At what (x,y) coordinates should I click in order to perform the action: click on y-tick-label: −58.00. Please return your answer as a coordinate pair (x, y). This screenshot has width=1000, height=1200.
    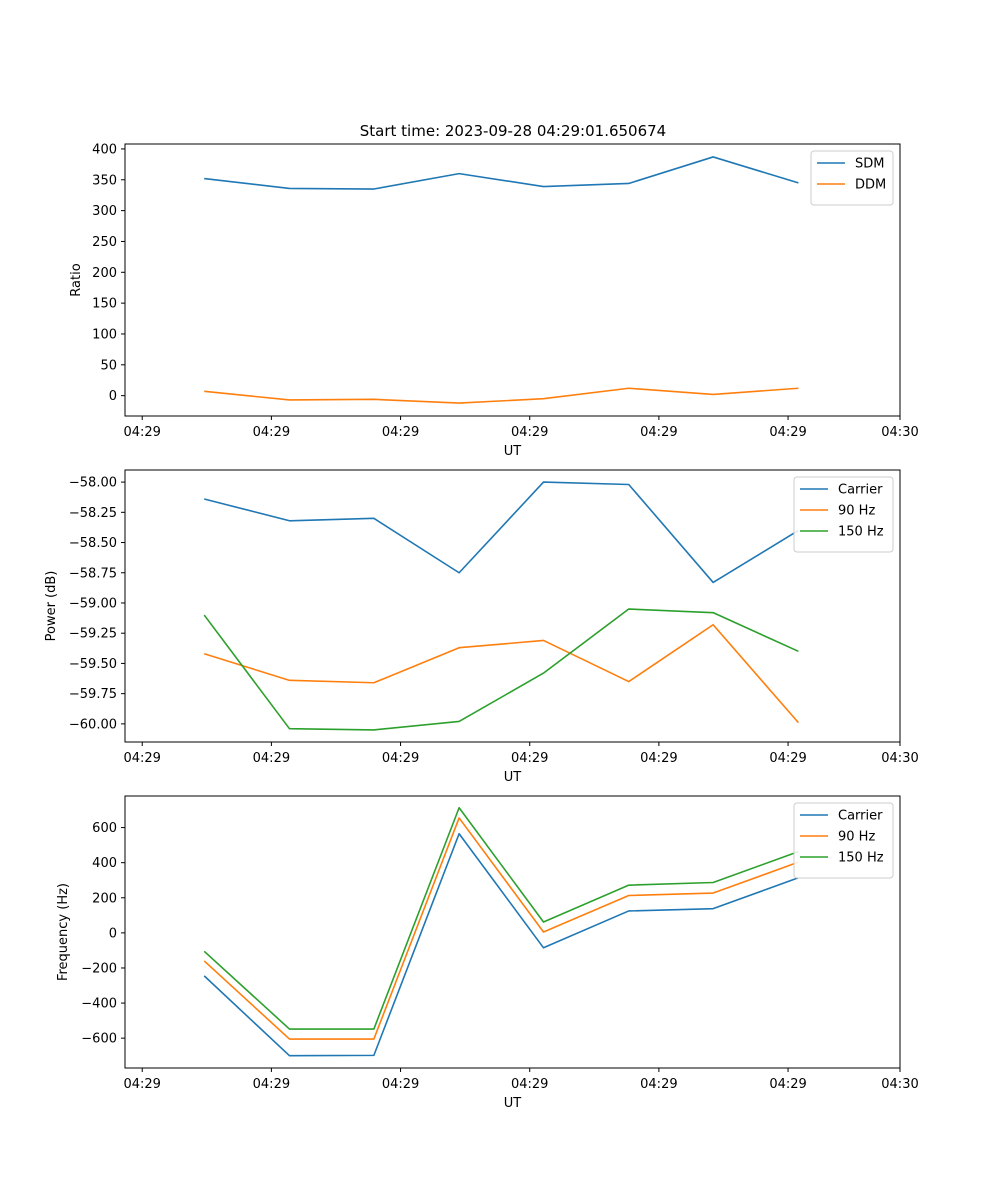
    Looking at the image, I should click on (93, 483).